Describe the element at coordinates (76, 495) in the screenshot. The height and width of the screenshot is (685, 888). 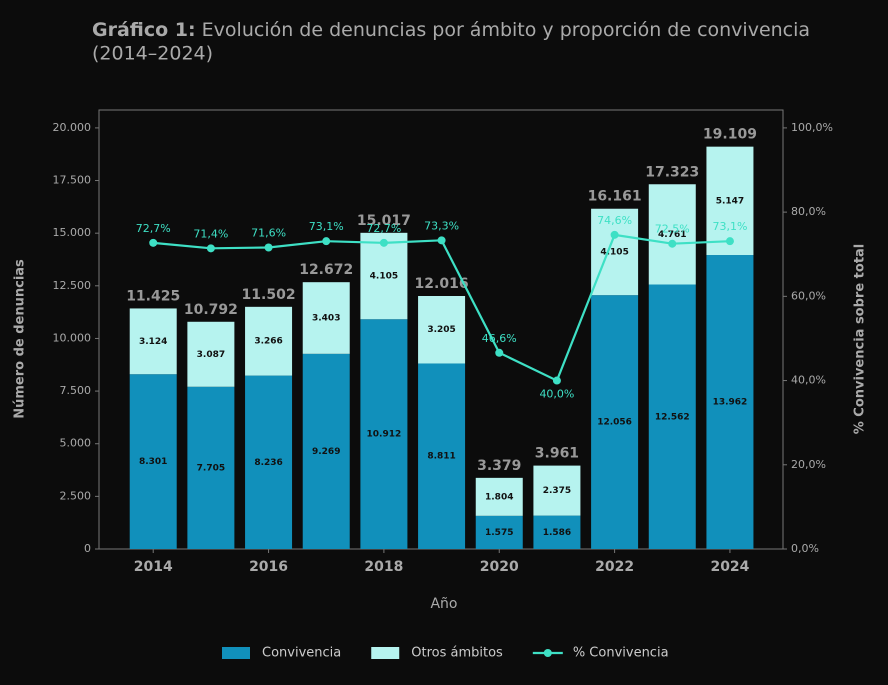
I see `y-tick-label: 2.500` at that location.